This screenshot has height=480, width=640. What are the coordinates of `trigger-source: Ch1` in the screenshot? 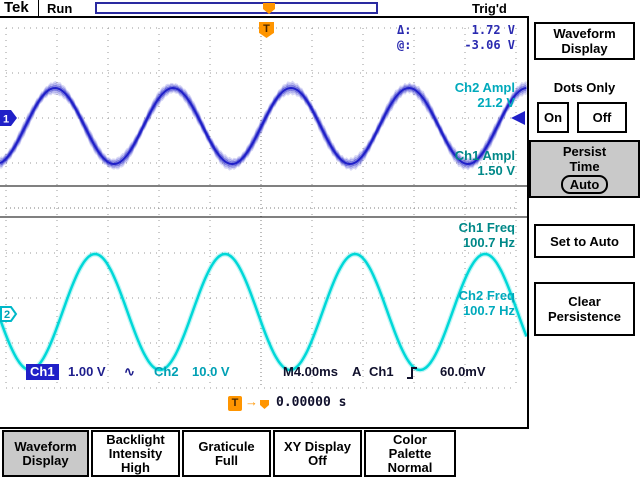 It's located at (381, 371).